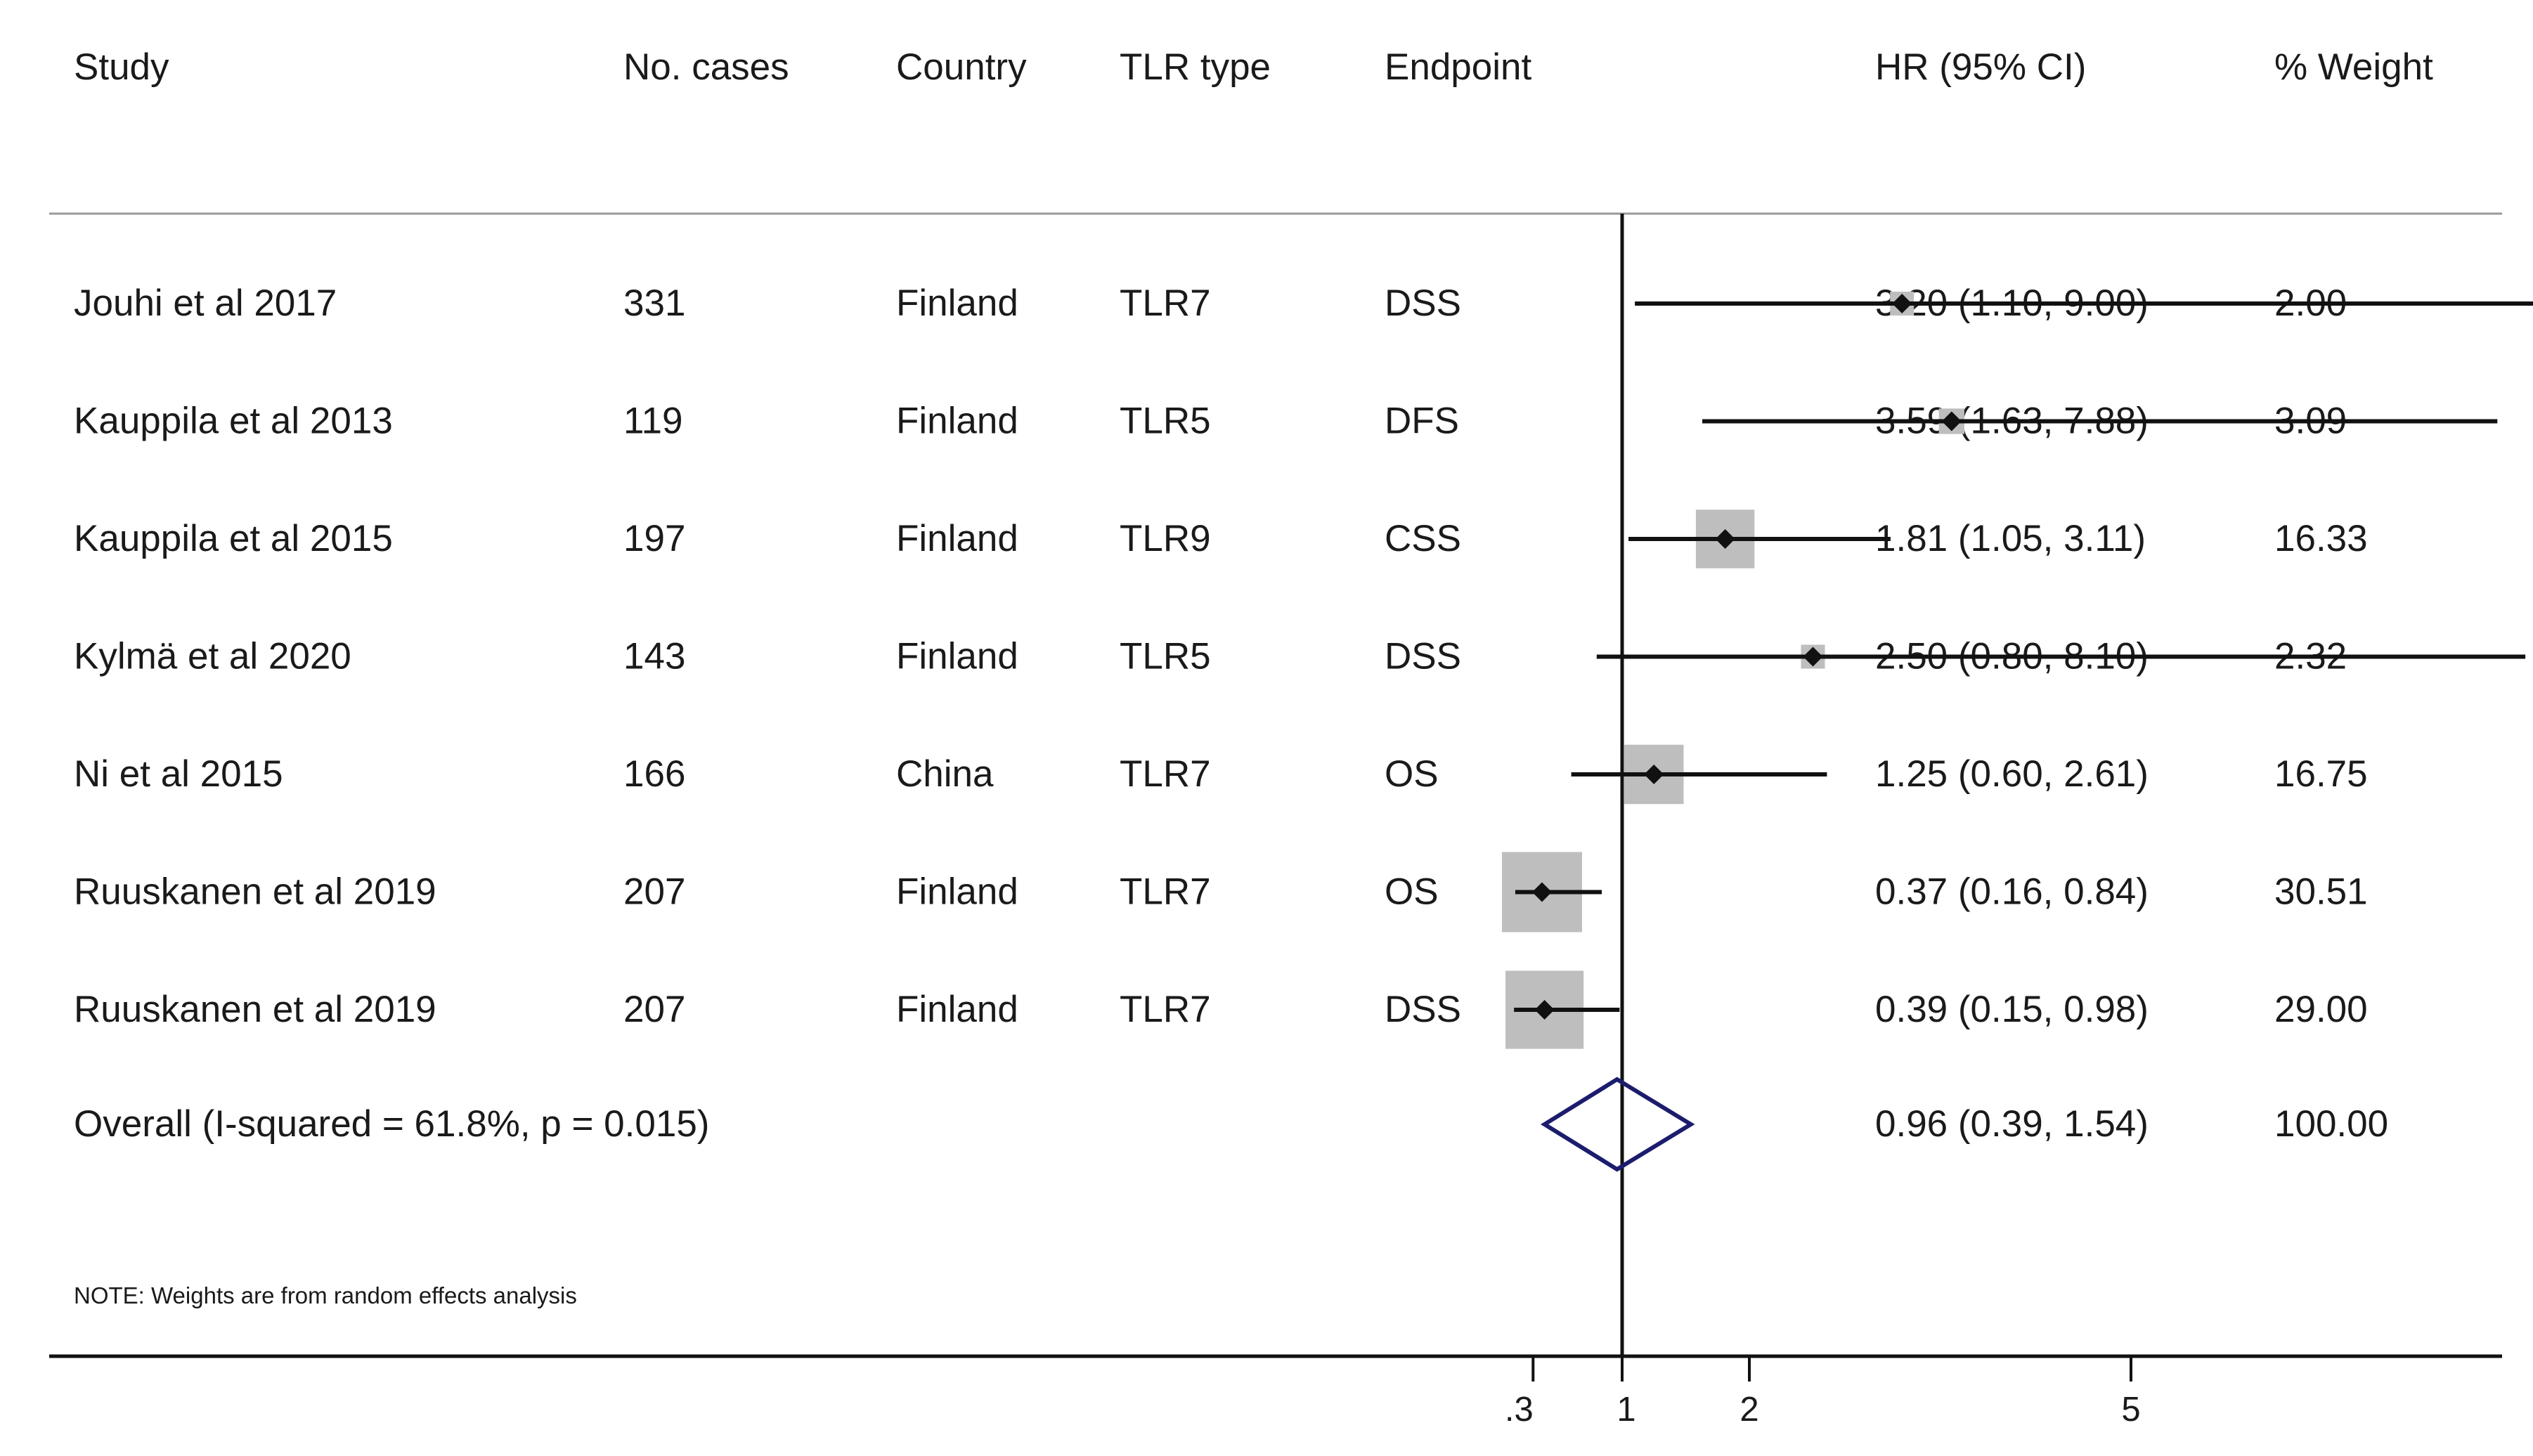  What do you see at coordinates (1626, 1410) in the screenshot?
I see `x-tick-label: 1` at bounding box center [1626, 1410].